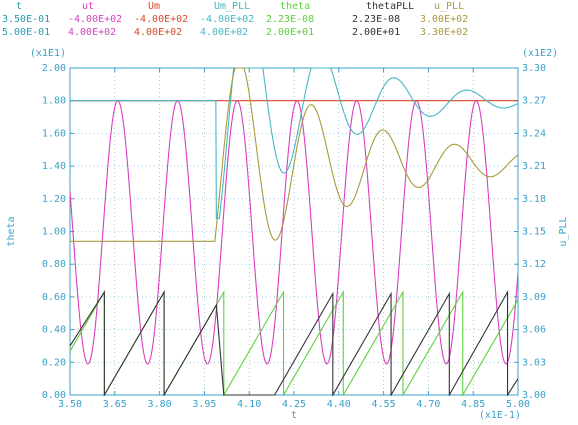 The width and height of the screenshot is (578, 425). I want to click on y-left-tick-label: 0.00, so click(54, 395).